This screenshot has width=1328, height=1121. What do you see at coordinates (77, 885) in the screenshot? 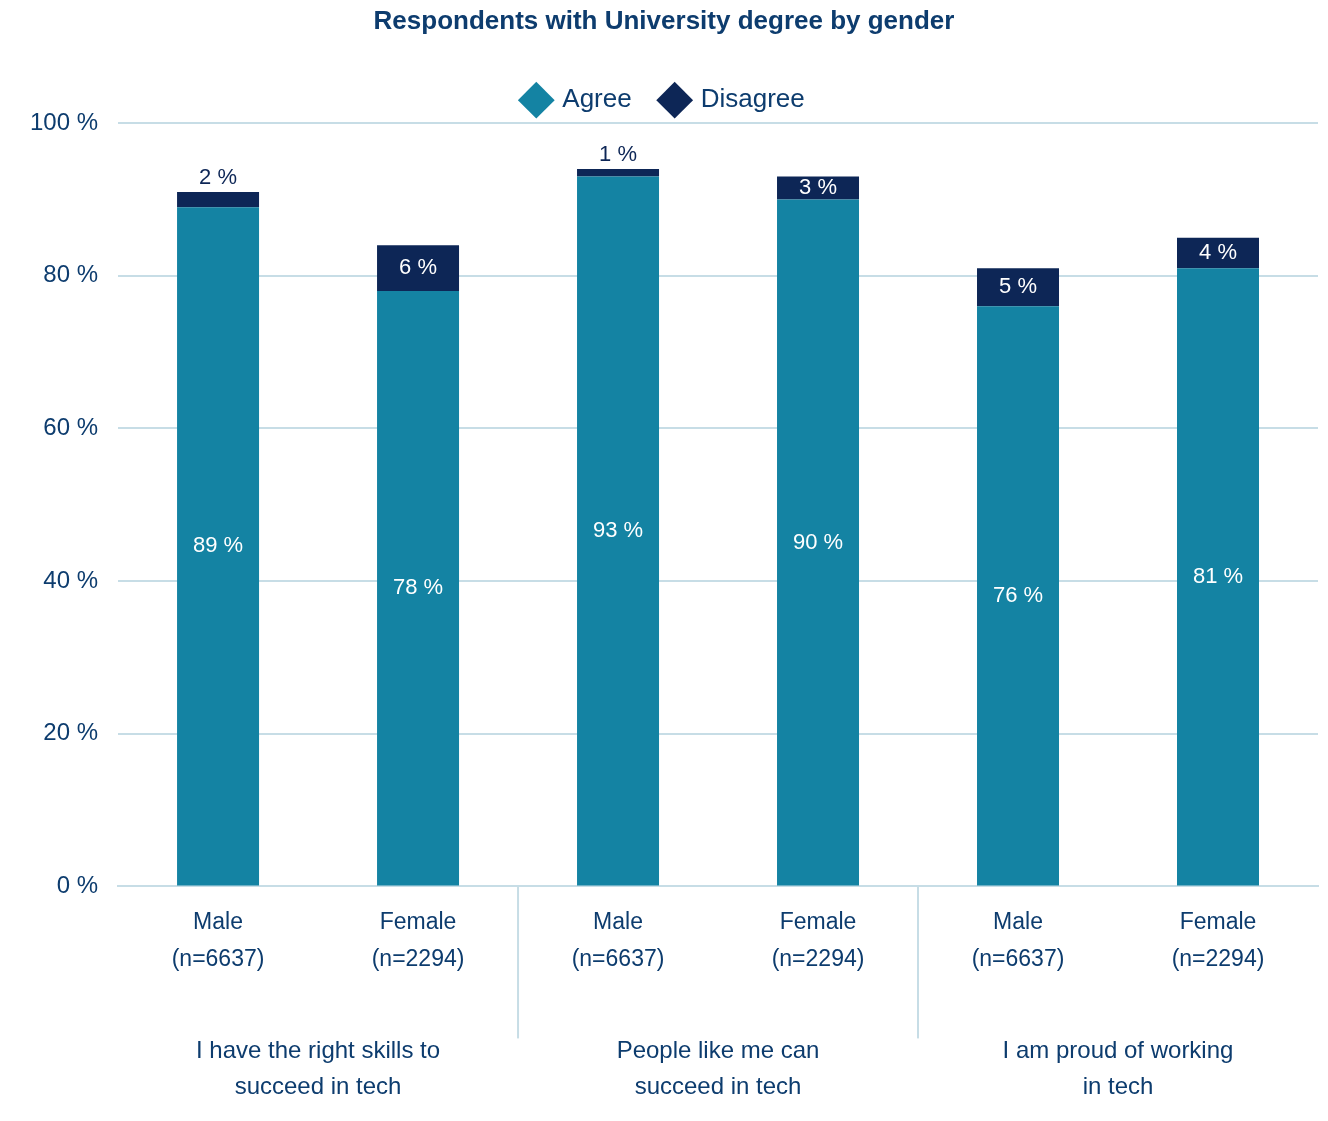
I see `y-tick-label: 0 %` at bounding box center [77, 885].